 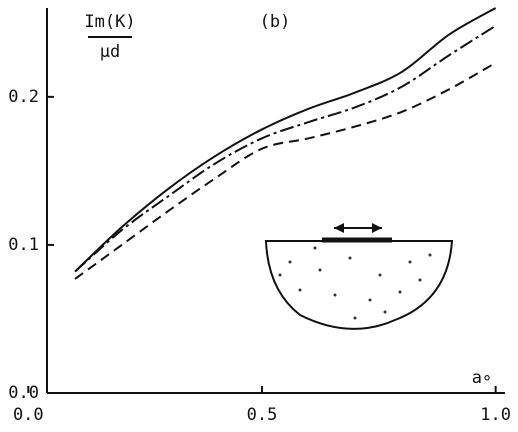 I want to click on x-label: a∘, so click(x=482, y=378).